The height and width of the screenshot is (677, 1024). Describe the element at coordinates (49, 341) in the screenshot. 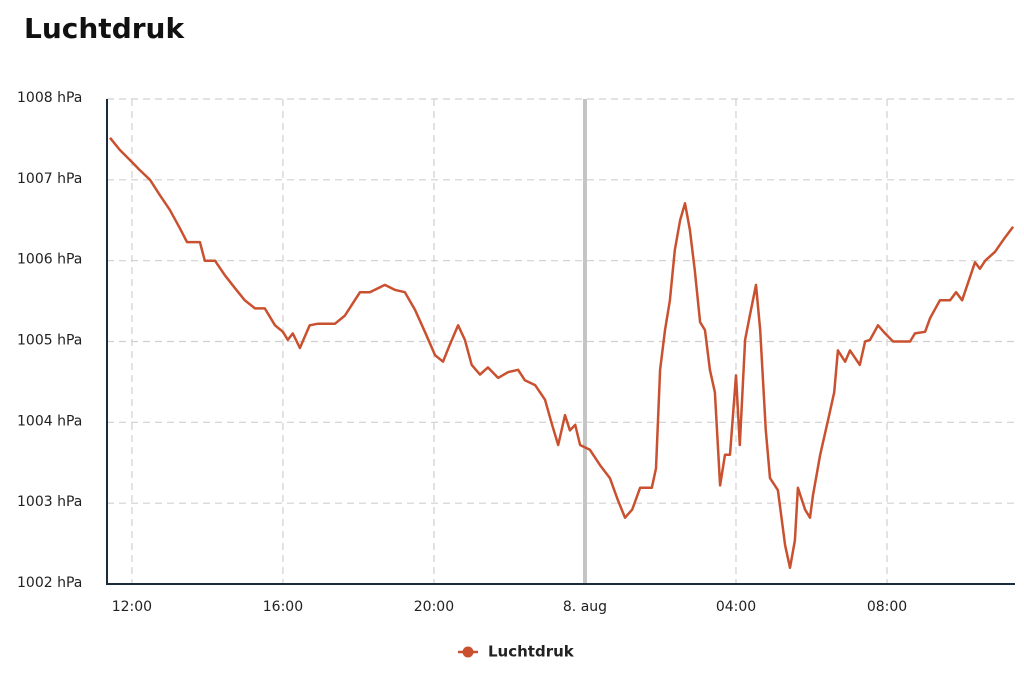

I see `y-tick-label: 1005 hPa` at that location.